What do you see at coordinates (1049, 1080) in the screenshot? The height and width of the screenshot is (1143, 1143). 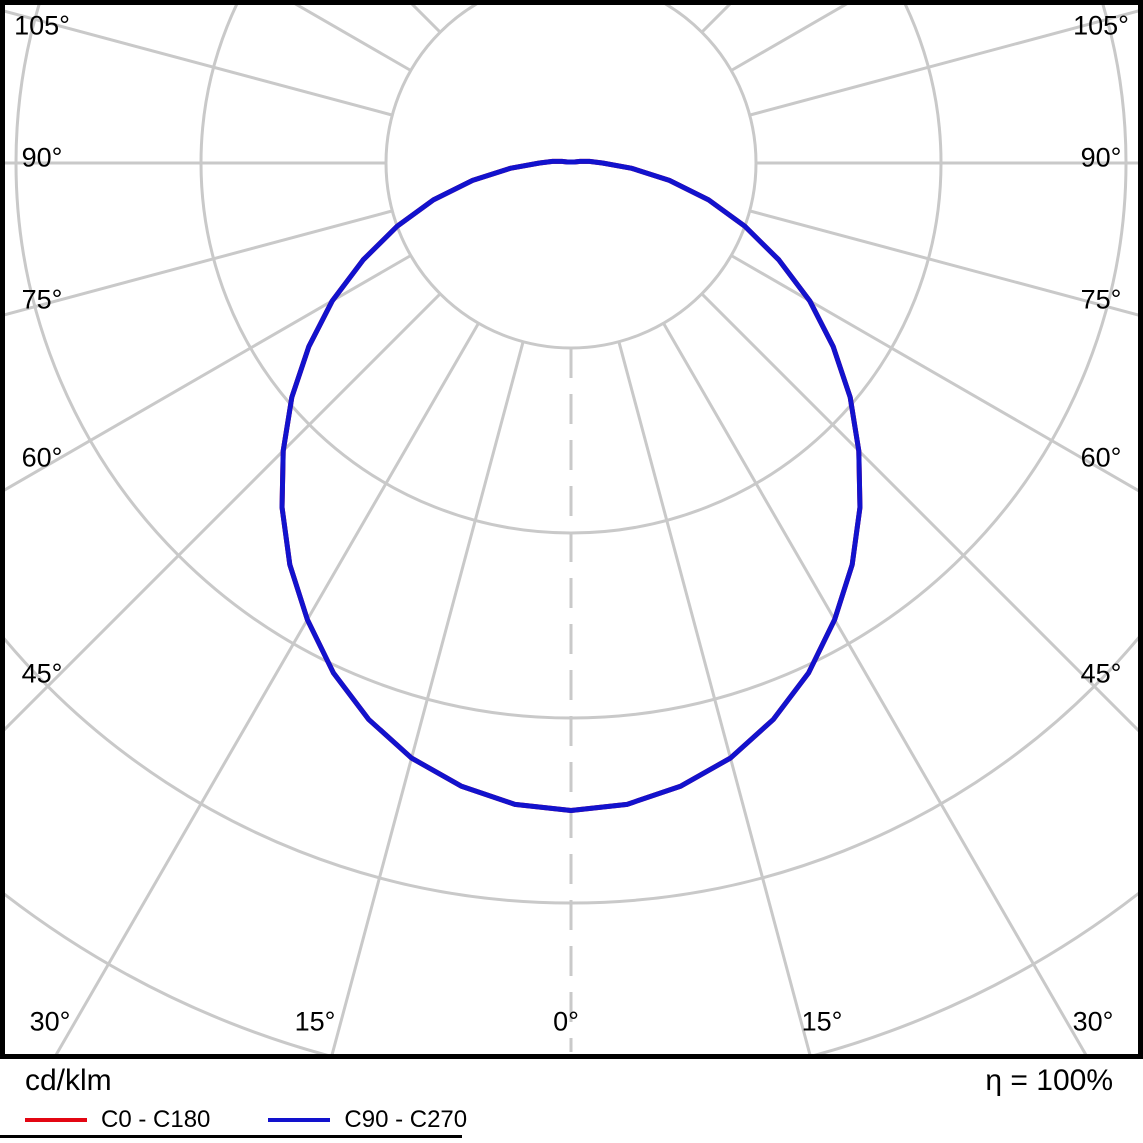 I see `efficiency-label: η = 100%` at bounding box center [1049, 1080].